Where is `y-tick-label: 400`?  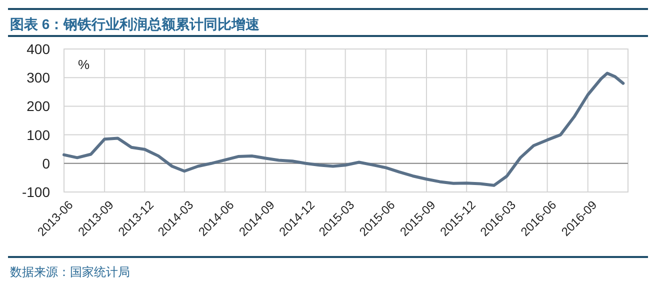 y-tick-label: 400 is located at coordinates (38, 49).